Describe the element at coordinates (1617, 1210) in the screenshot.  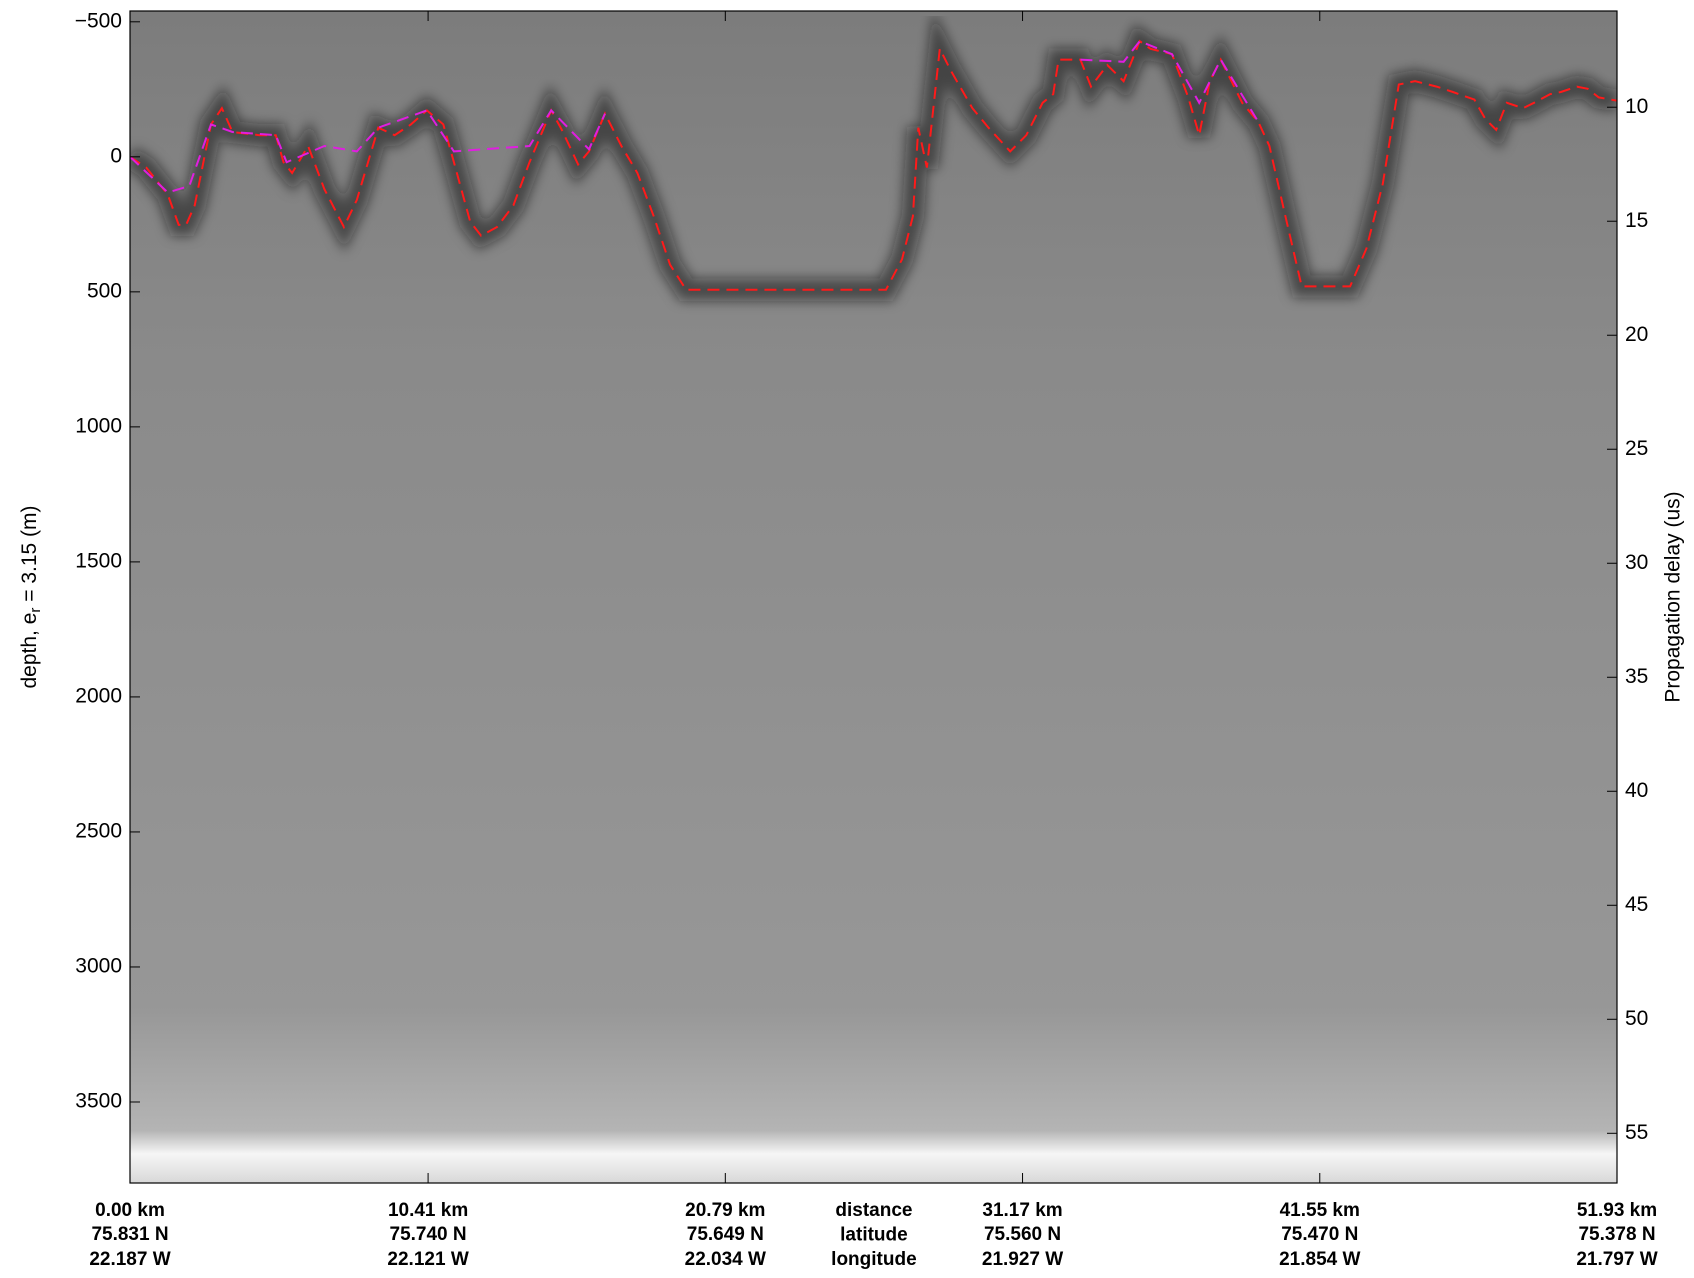
I see `x-tick-label: 51.93 km` at that location.